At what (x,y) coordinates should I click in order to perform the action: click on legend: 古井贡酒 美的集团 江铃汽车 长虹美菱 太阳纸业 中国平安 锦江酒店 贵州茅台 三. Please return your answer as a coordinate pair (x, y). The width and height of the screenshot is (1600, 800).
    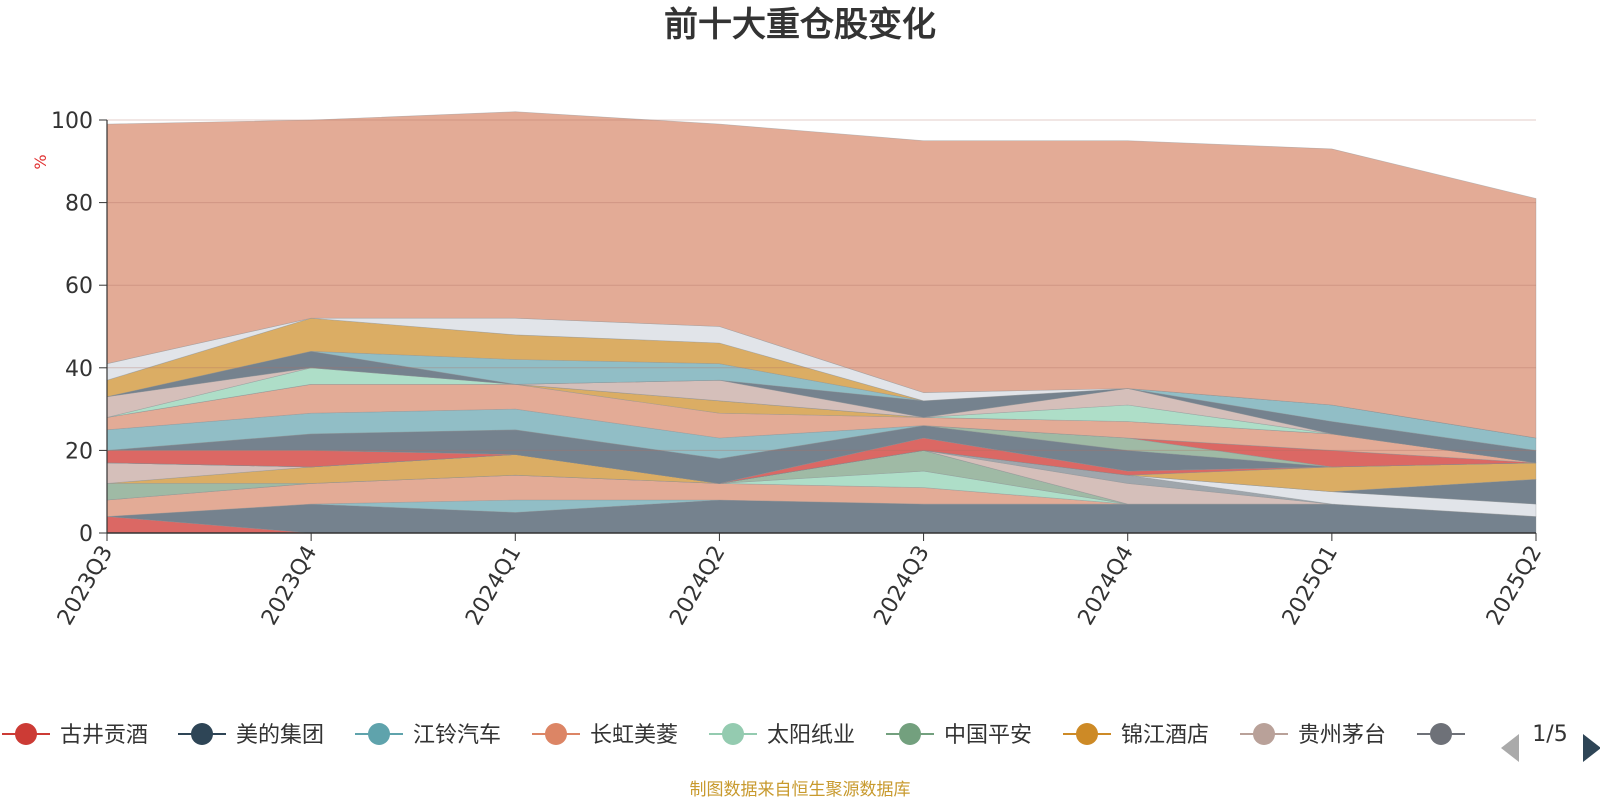
    Looking at the image, I should click on (749, 735).